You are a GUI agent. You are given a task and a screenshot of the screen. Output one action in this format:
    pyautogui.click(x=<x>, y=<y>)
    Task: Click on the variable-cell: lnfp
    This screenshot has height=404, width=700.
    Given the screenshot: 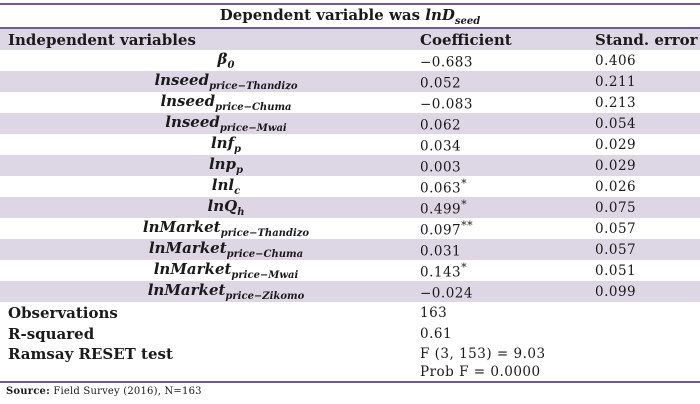 What is the action you would take?
    pyautogui.click(x=226, y=144)
    